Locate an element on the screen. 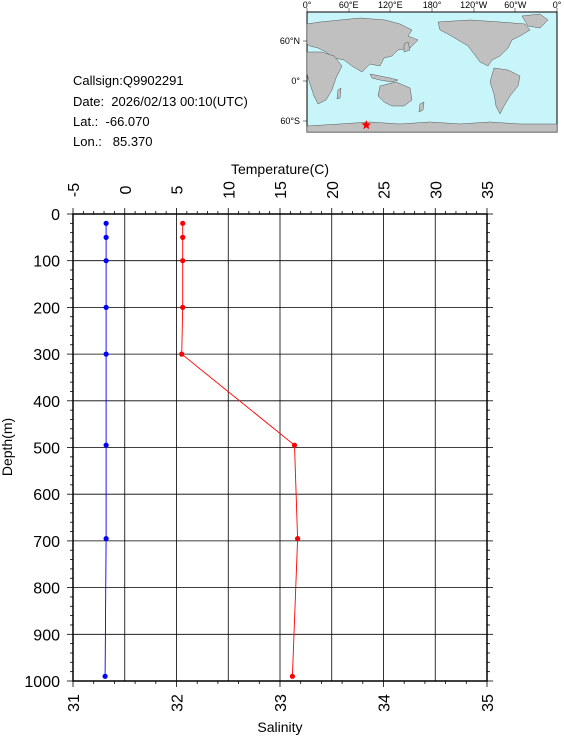 This screenshot has height=736, width=564. map-latitude-label: 60°N is located at coordinates (290, 41).